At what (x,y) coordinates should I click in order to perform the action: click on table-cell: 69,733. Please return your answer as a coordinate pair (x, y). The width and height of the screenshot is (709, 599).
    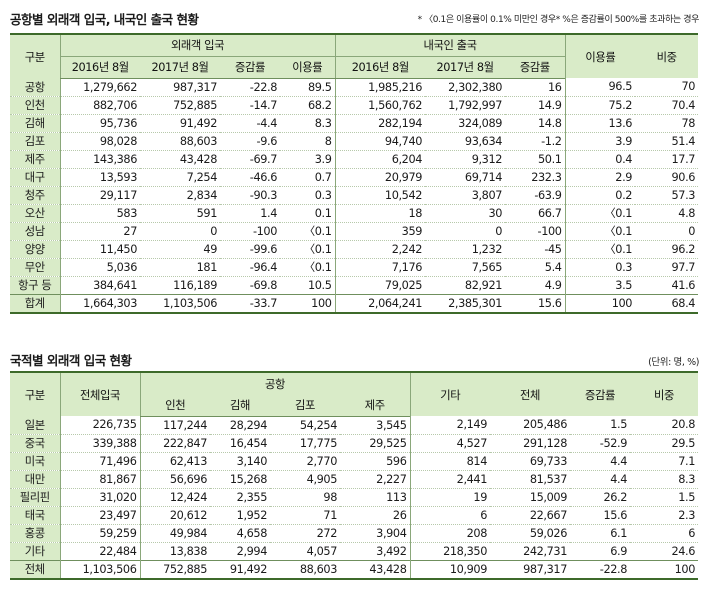
    Looking at the image, I should click on (548, 461).